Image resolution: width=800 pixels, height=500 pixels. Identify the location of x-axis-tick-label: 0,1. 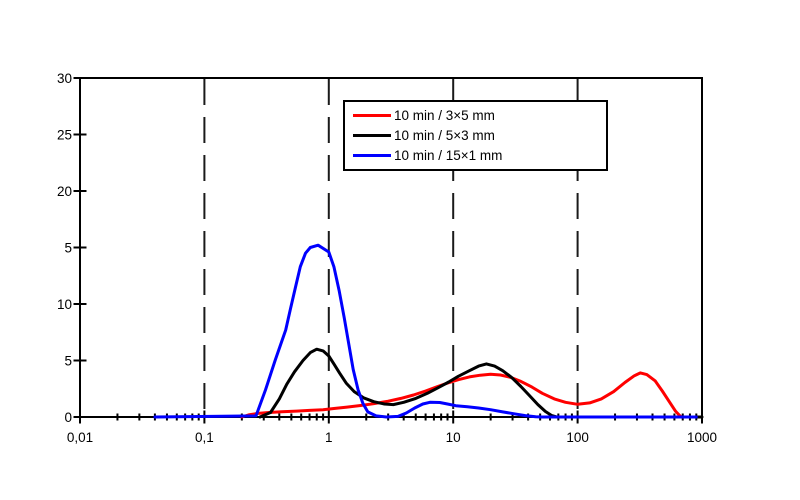
(204, 437).